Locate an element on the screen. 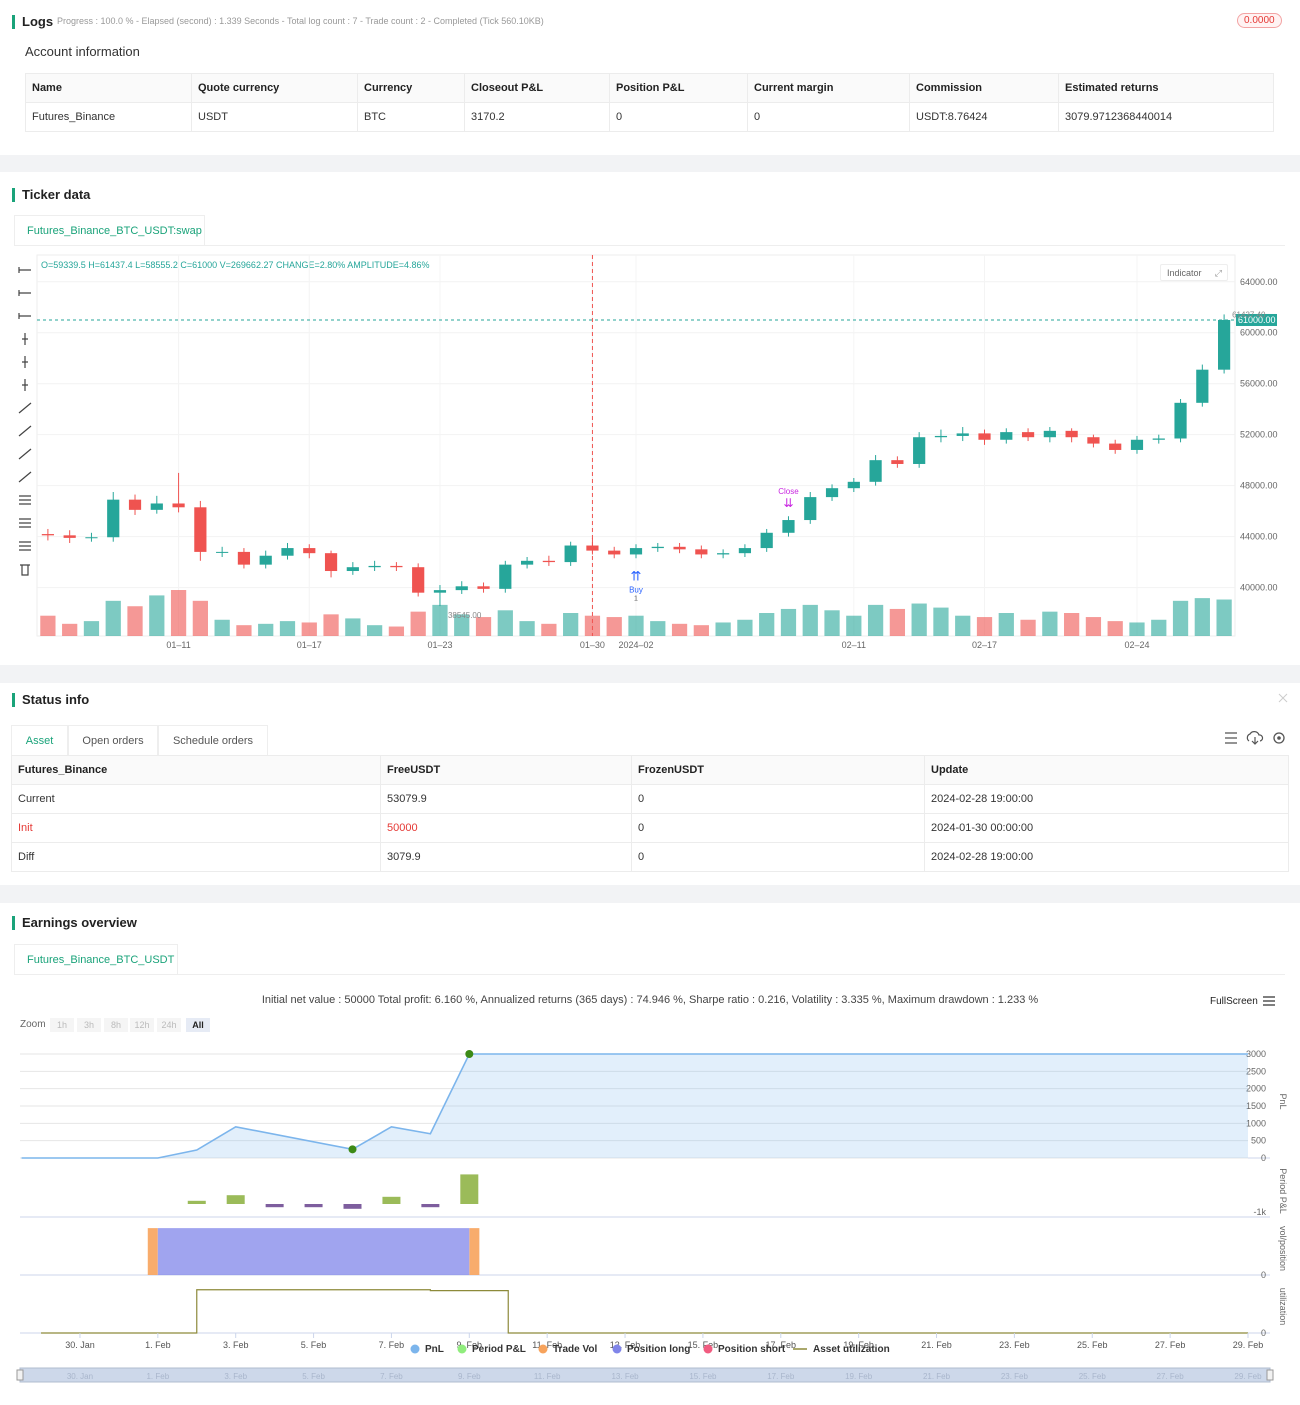 This screenshot has height=1405, width=1300. tool-glyph is located at coordinates (25, 523).